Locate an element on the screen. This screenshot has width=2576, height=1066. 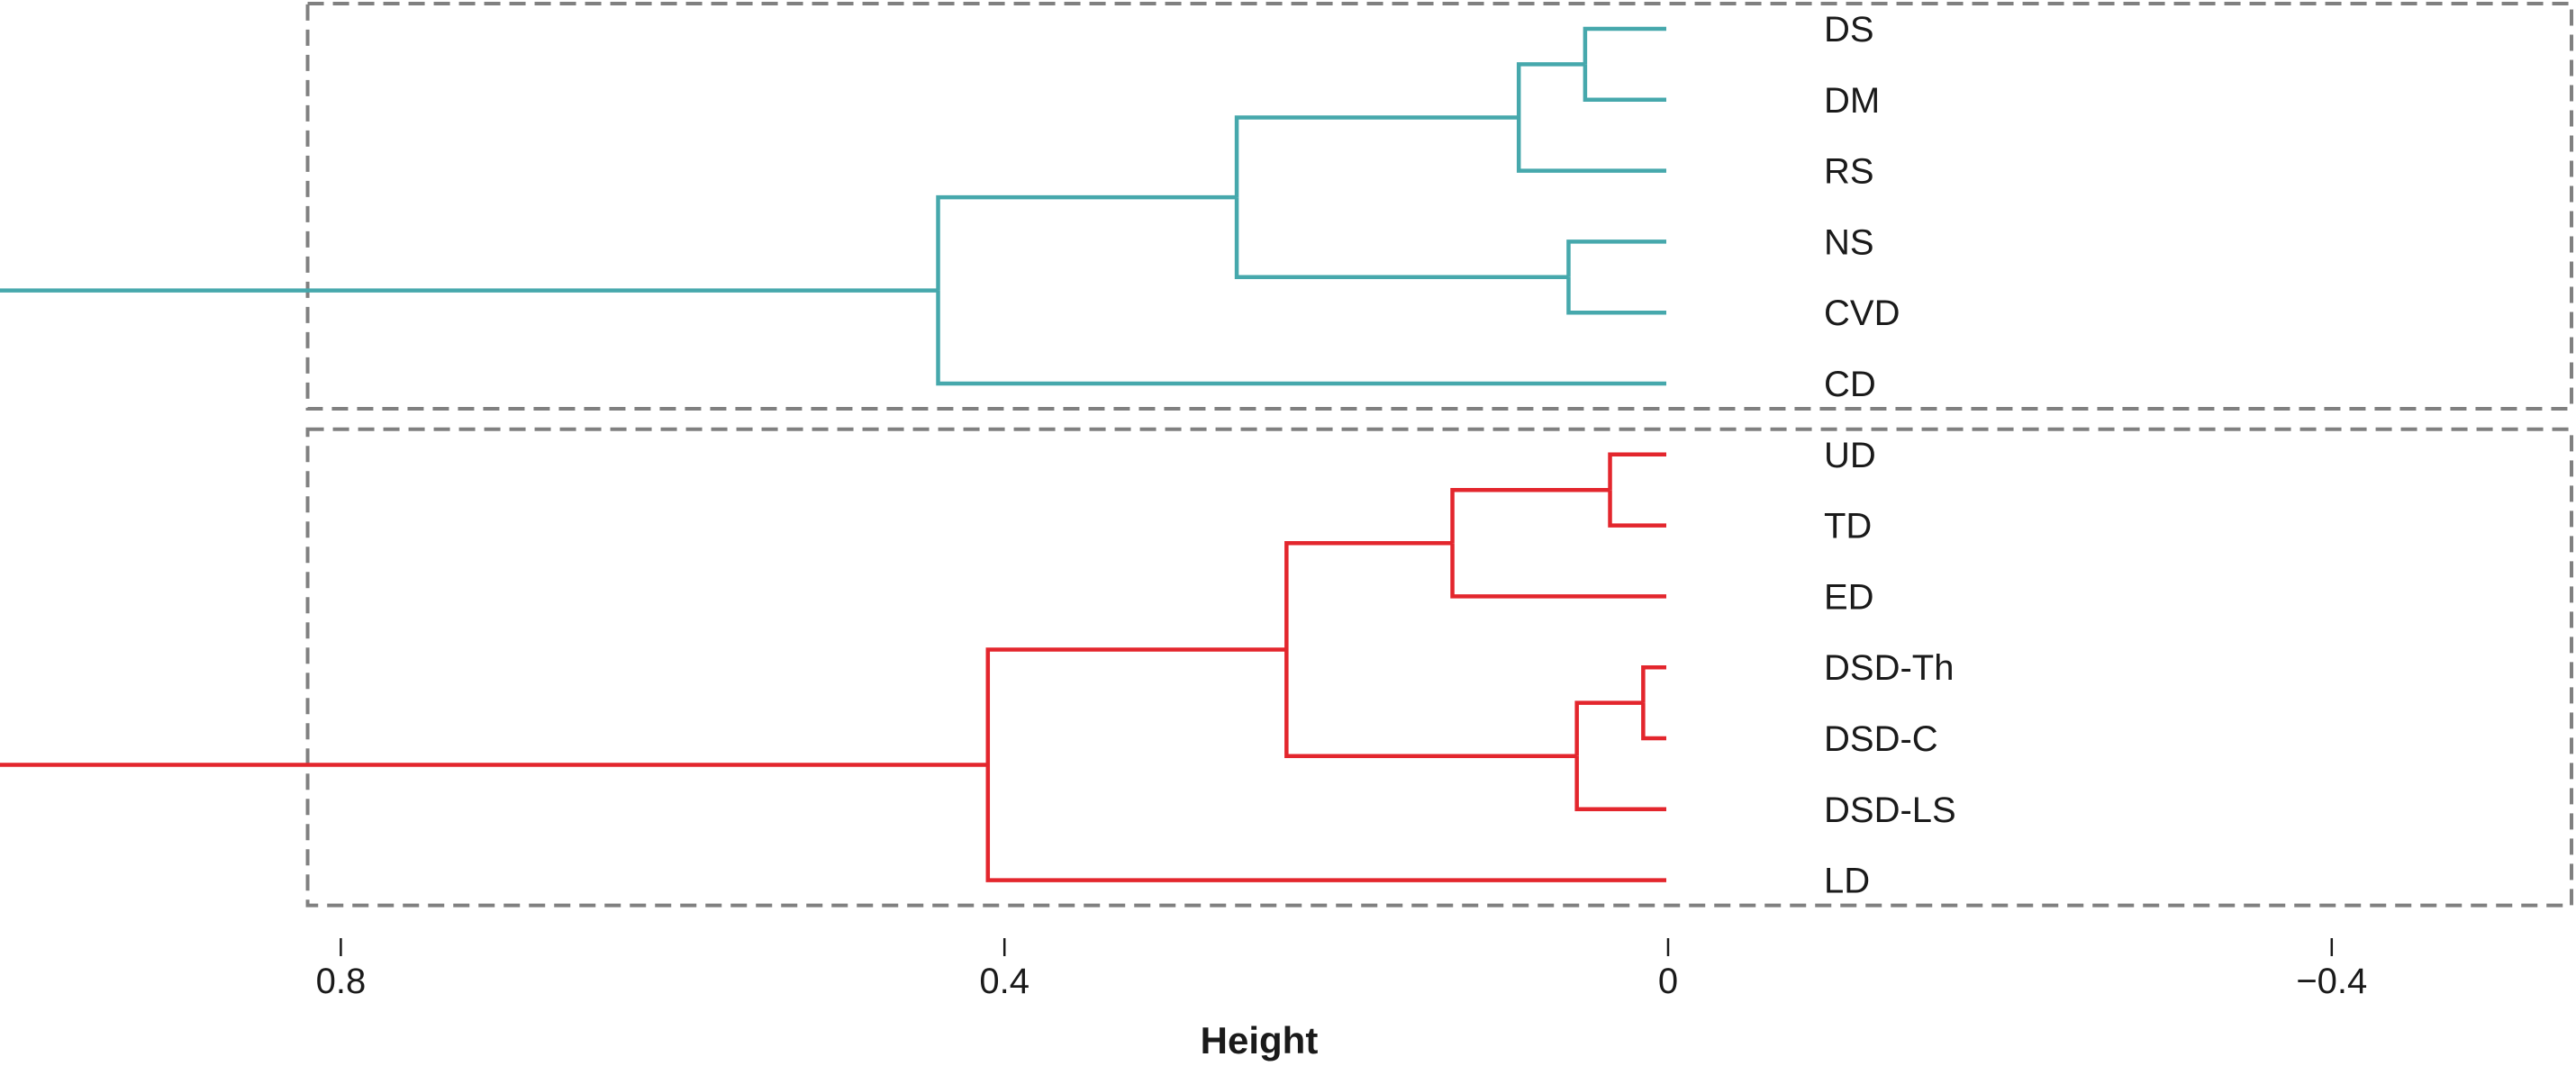
leaf-label-ud: UD is located at coordinates (1850, 455).